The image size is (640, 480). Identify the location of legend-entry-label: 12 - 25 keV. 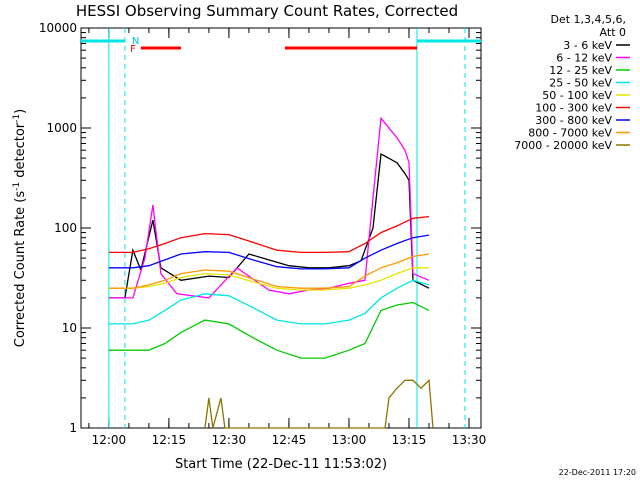
(580, 70).